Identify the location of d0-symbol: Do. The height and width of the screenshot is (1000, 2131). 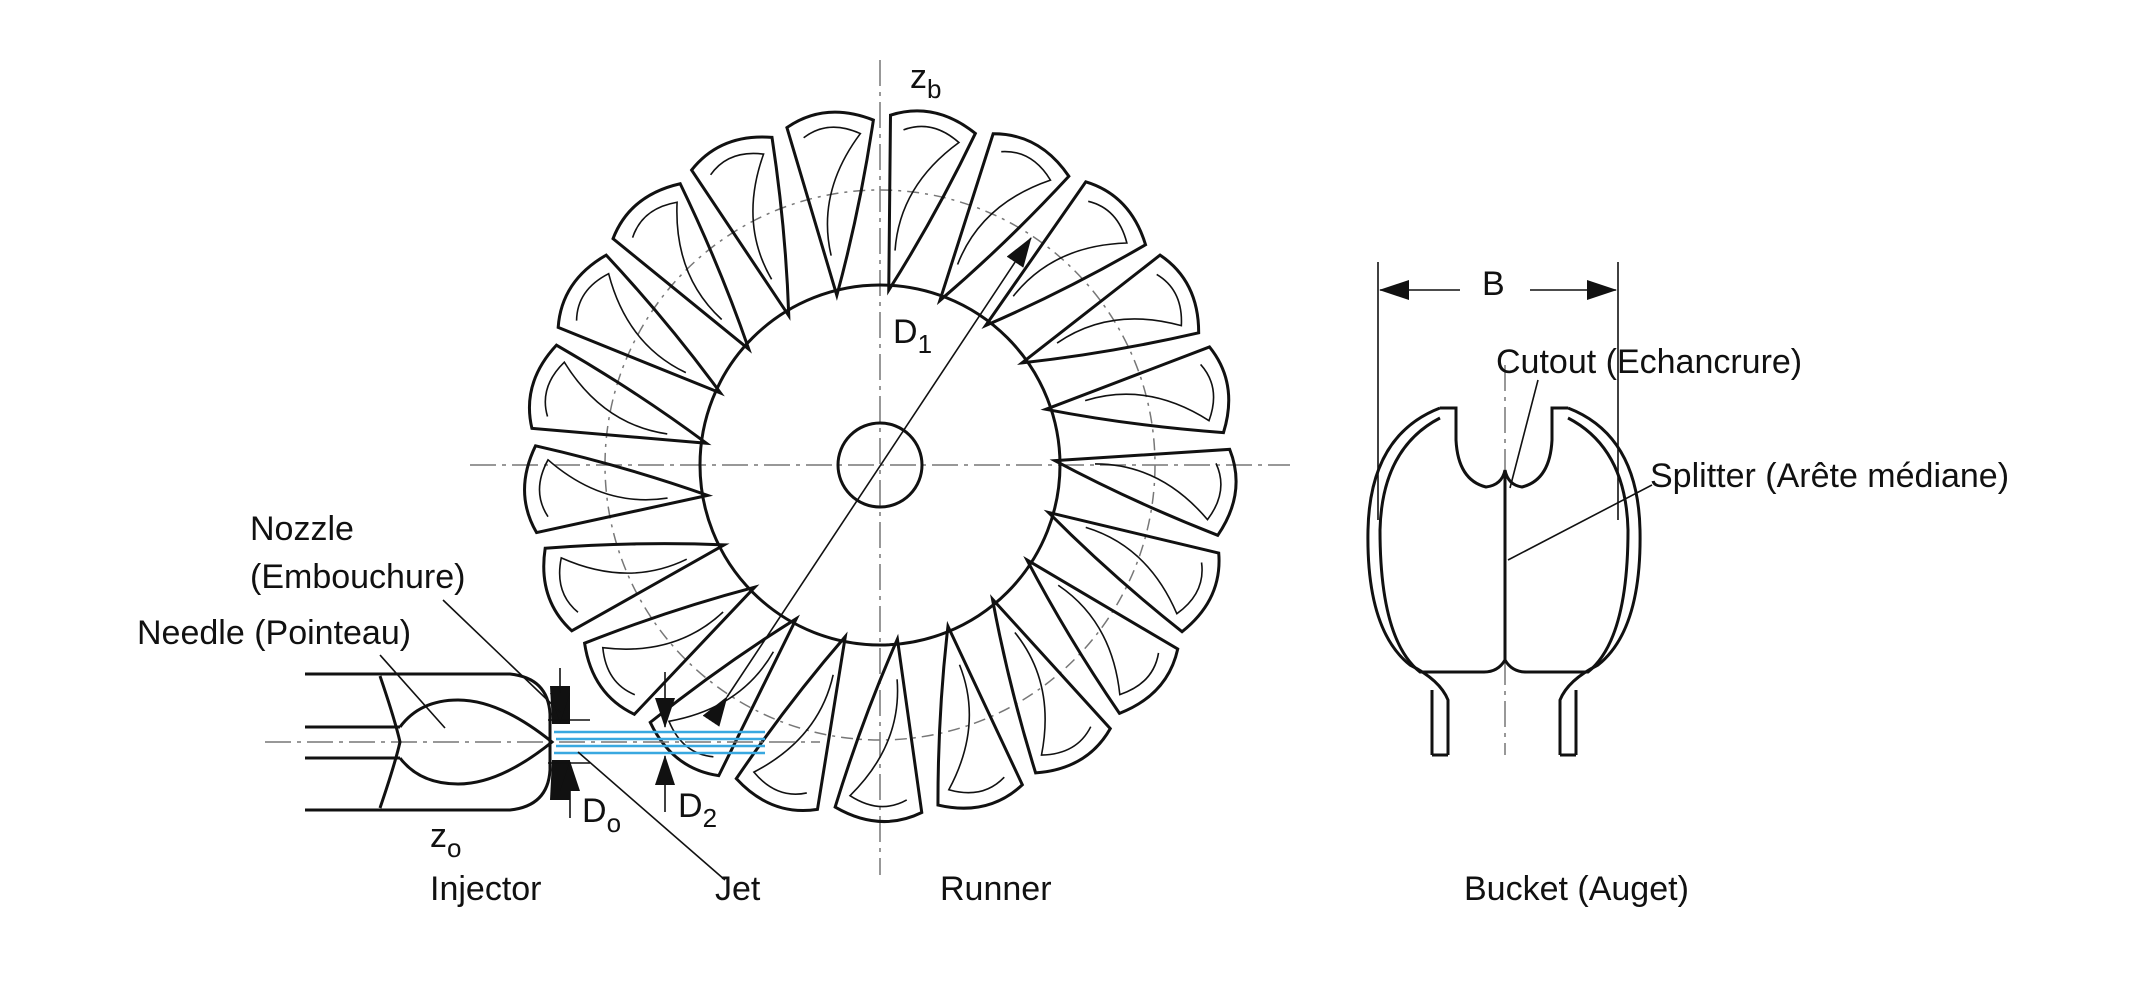
(601, 815).